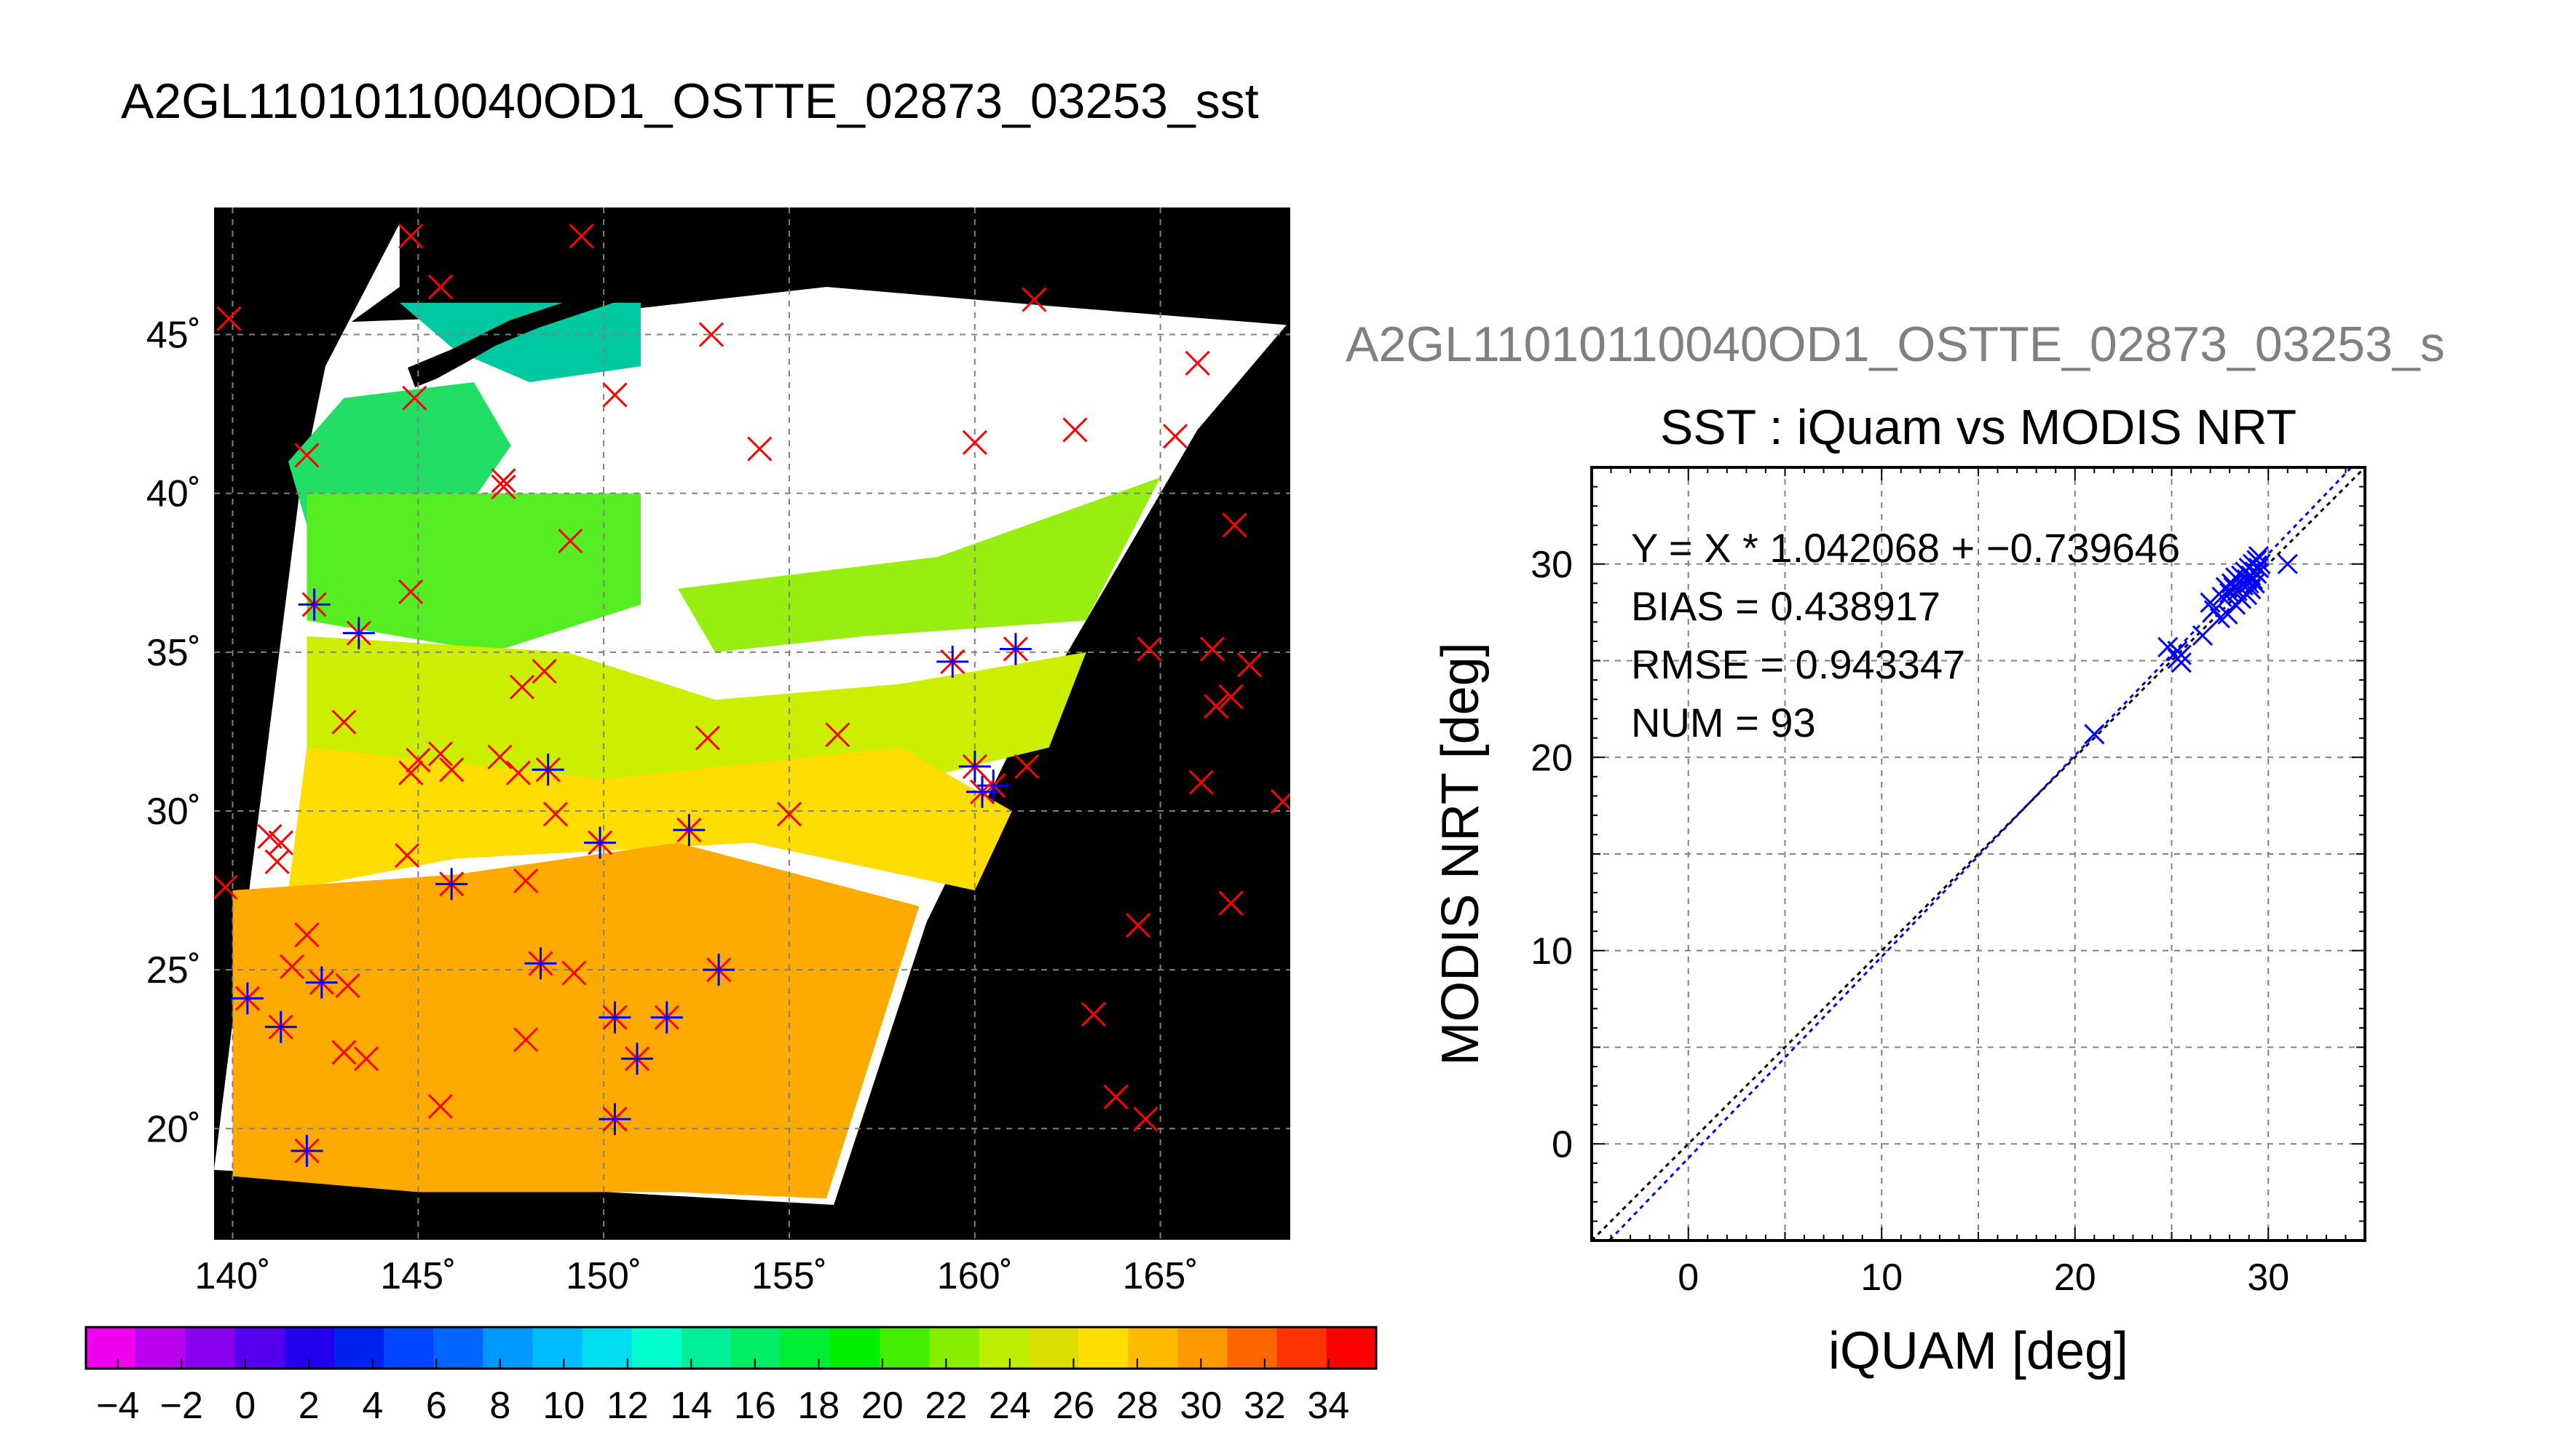 This screenshot has height=1456, width=2555. Describe the element at coordinates (1552, 951) in the screenshot. I see `scatter-y-tick-label: 10` at that location.